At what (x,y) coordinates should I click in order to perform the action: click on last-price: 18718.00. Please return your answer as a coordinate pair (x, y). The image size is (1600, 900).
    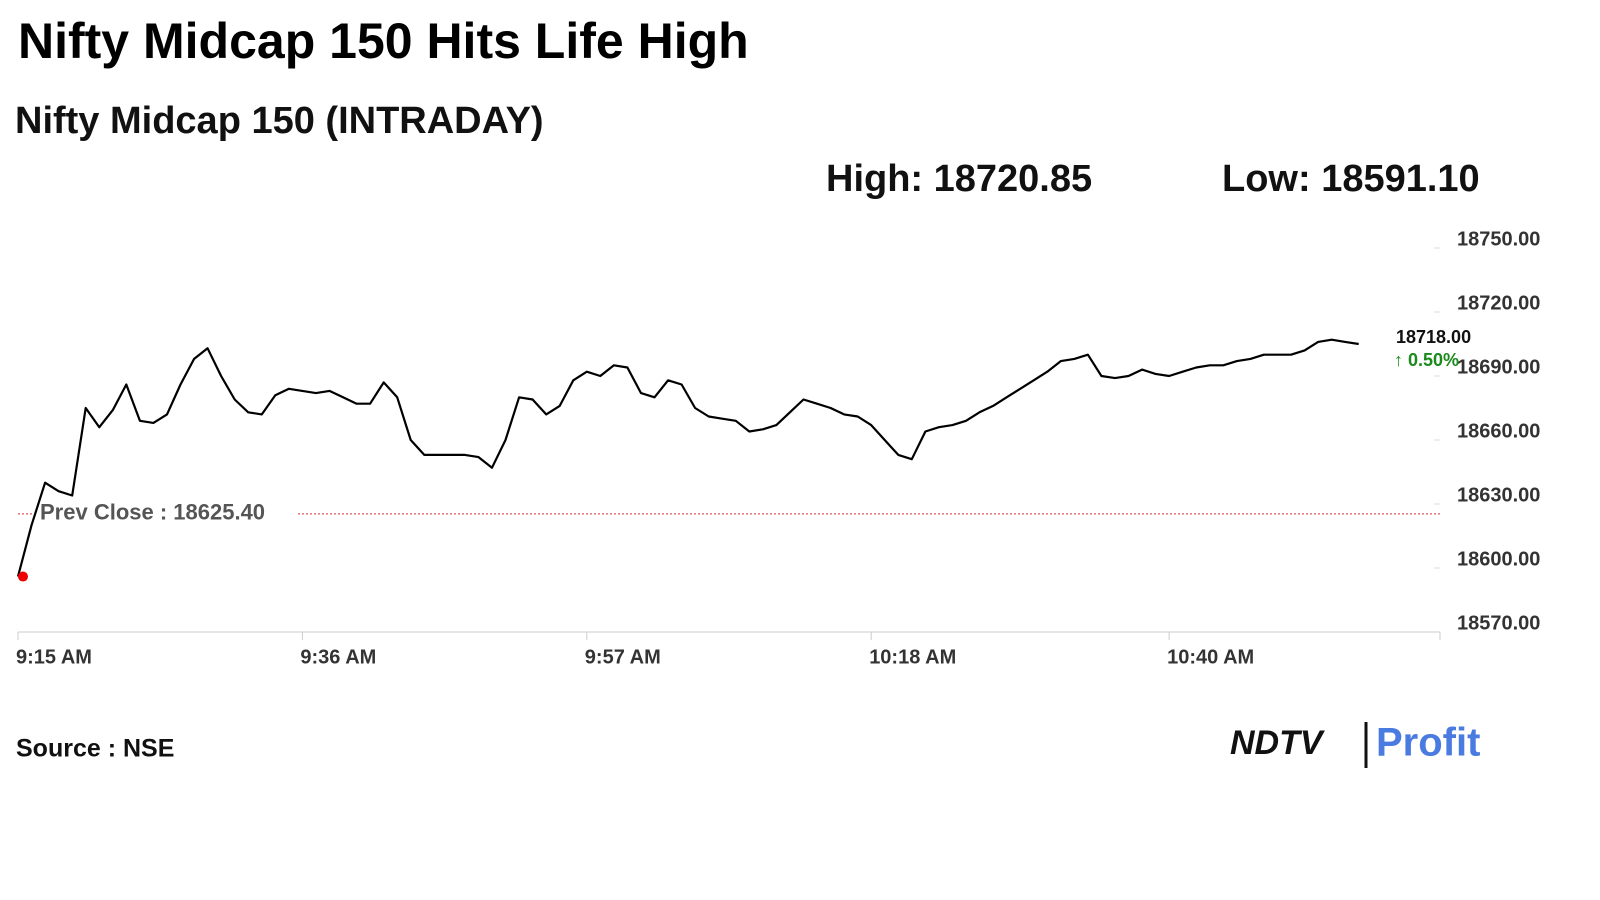
    Looking at the image, I should click on (1433, 337).